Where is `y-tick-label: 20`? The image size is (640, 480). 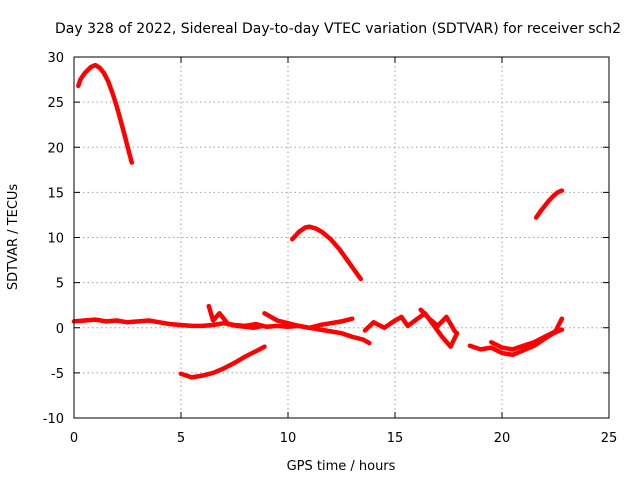
y-tick-label: 20 is located at coordinates (55, 148).